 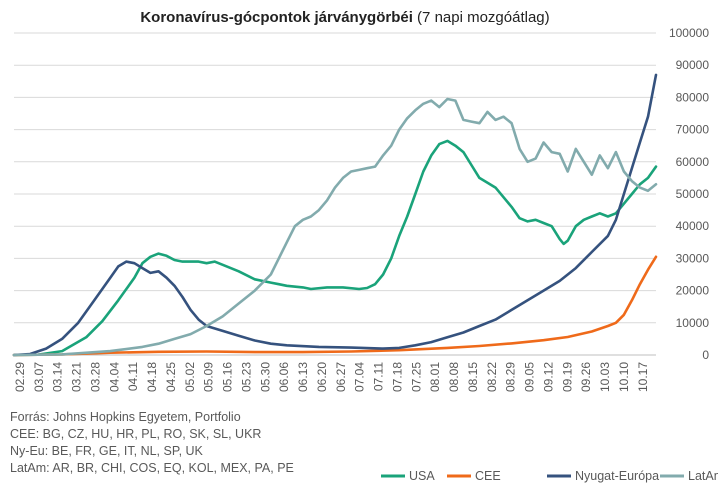 I want to click on x-tick-label: 06.20, so click(x=322, y=377).